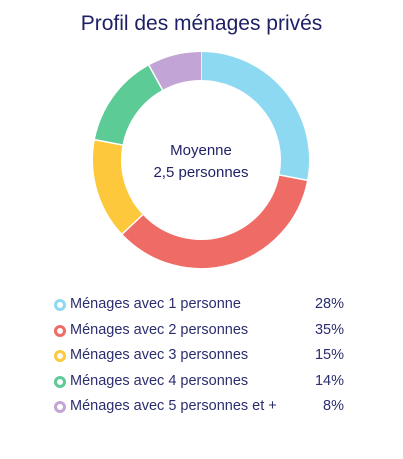 The image size is (403, 459). Describe the element at coordinates (329, 355) in the screenshot. I see `legend-value: 15%` at that location.